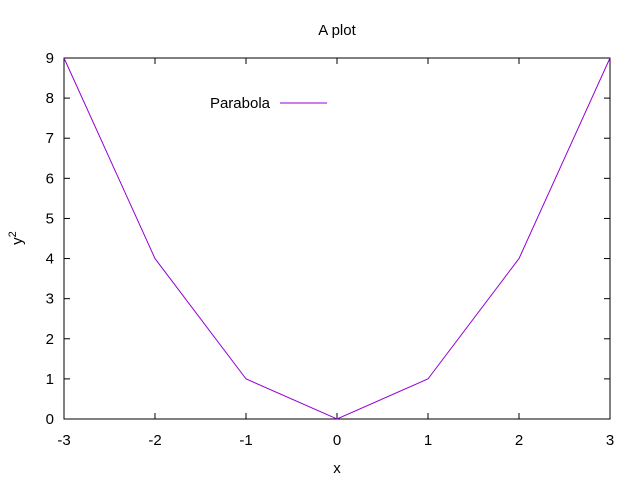 The height and width of the screenshot is (480, 640). Describe the element at coordinates (50, 58) in the screenshot. I see `y-tick-label: 9` at that location.